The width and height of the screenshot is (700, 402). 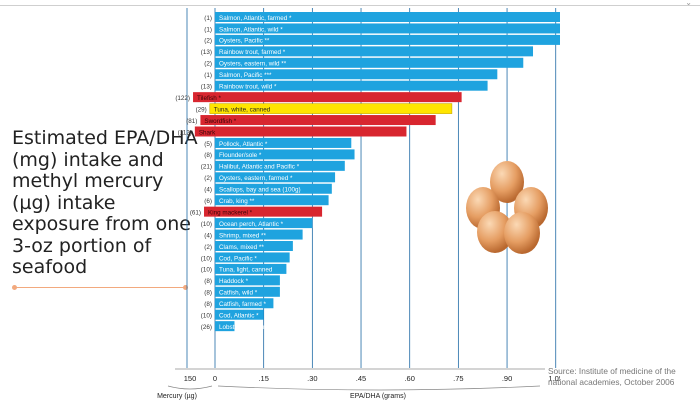 I want to click on tick-label: .45, so click(x=361, y=378).